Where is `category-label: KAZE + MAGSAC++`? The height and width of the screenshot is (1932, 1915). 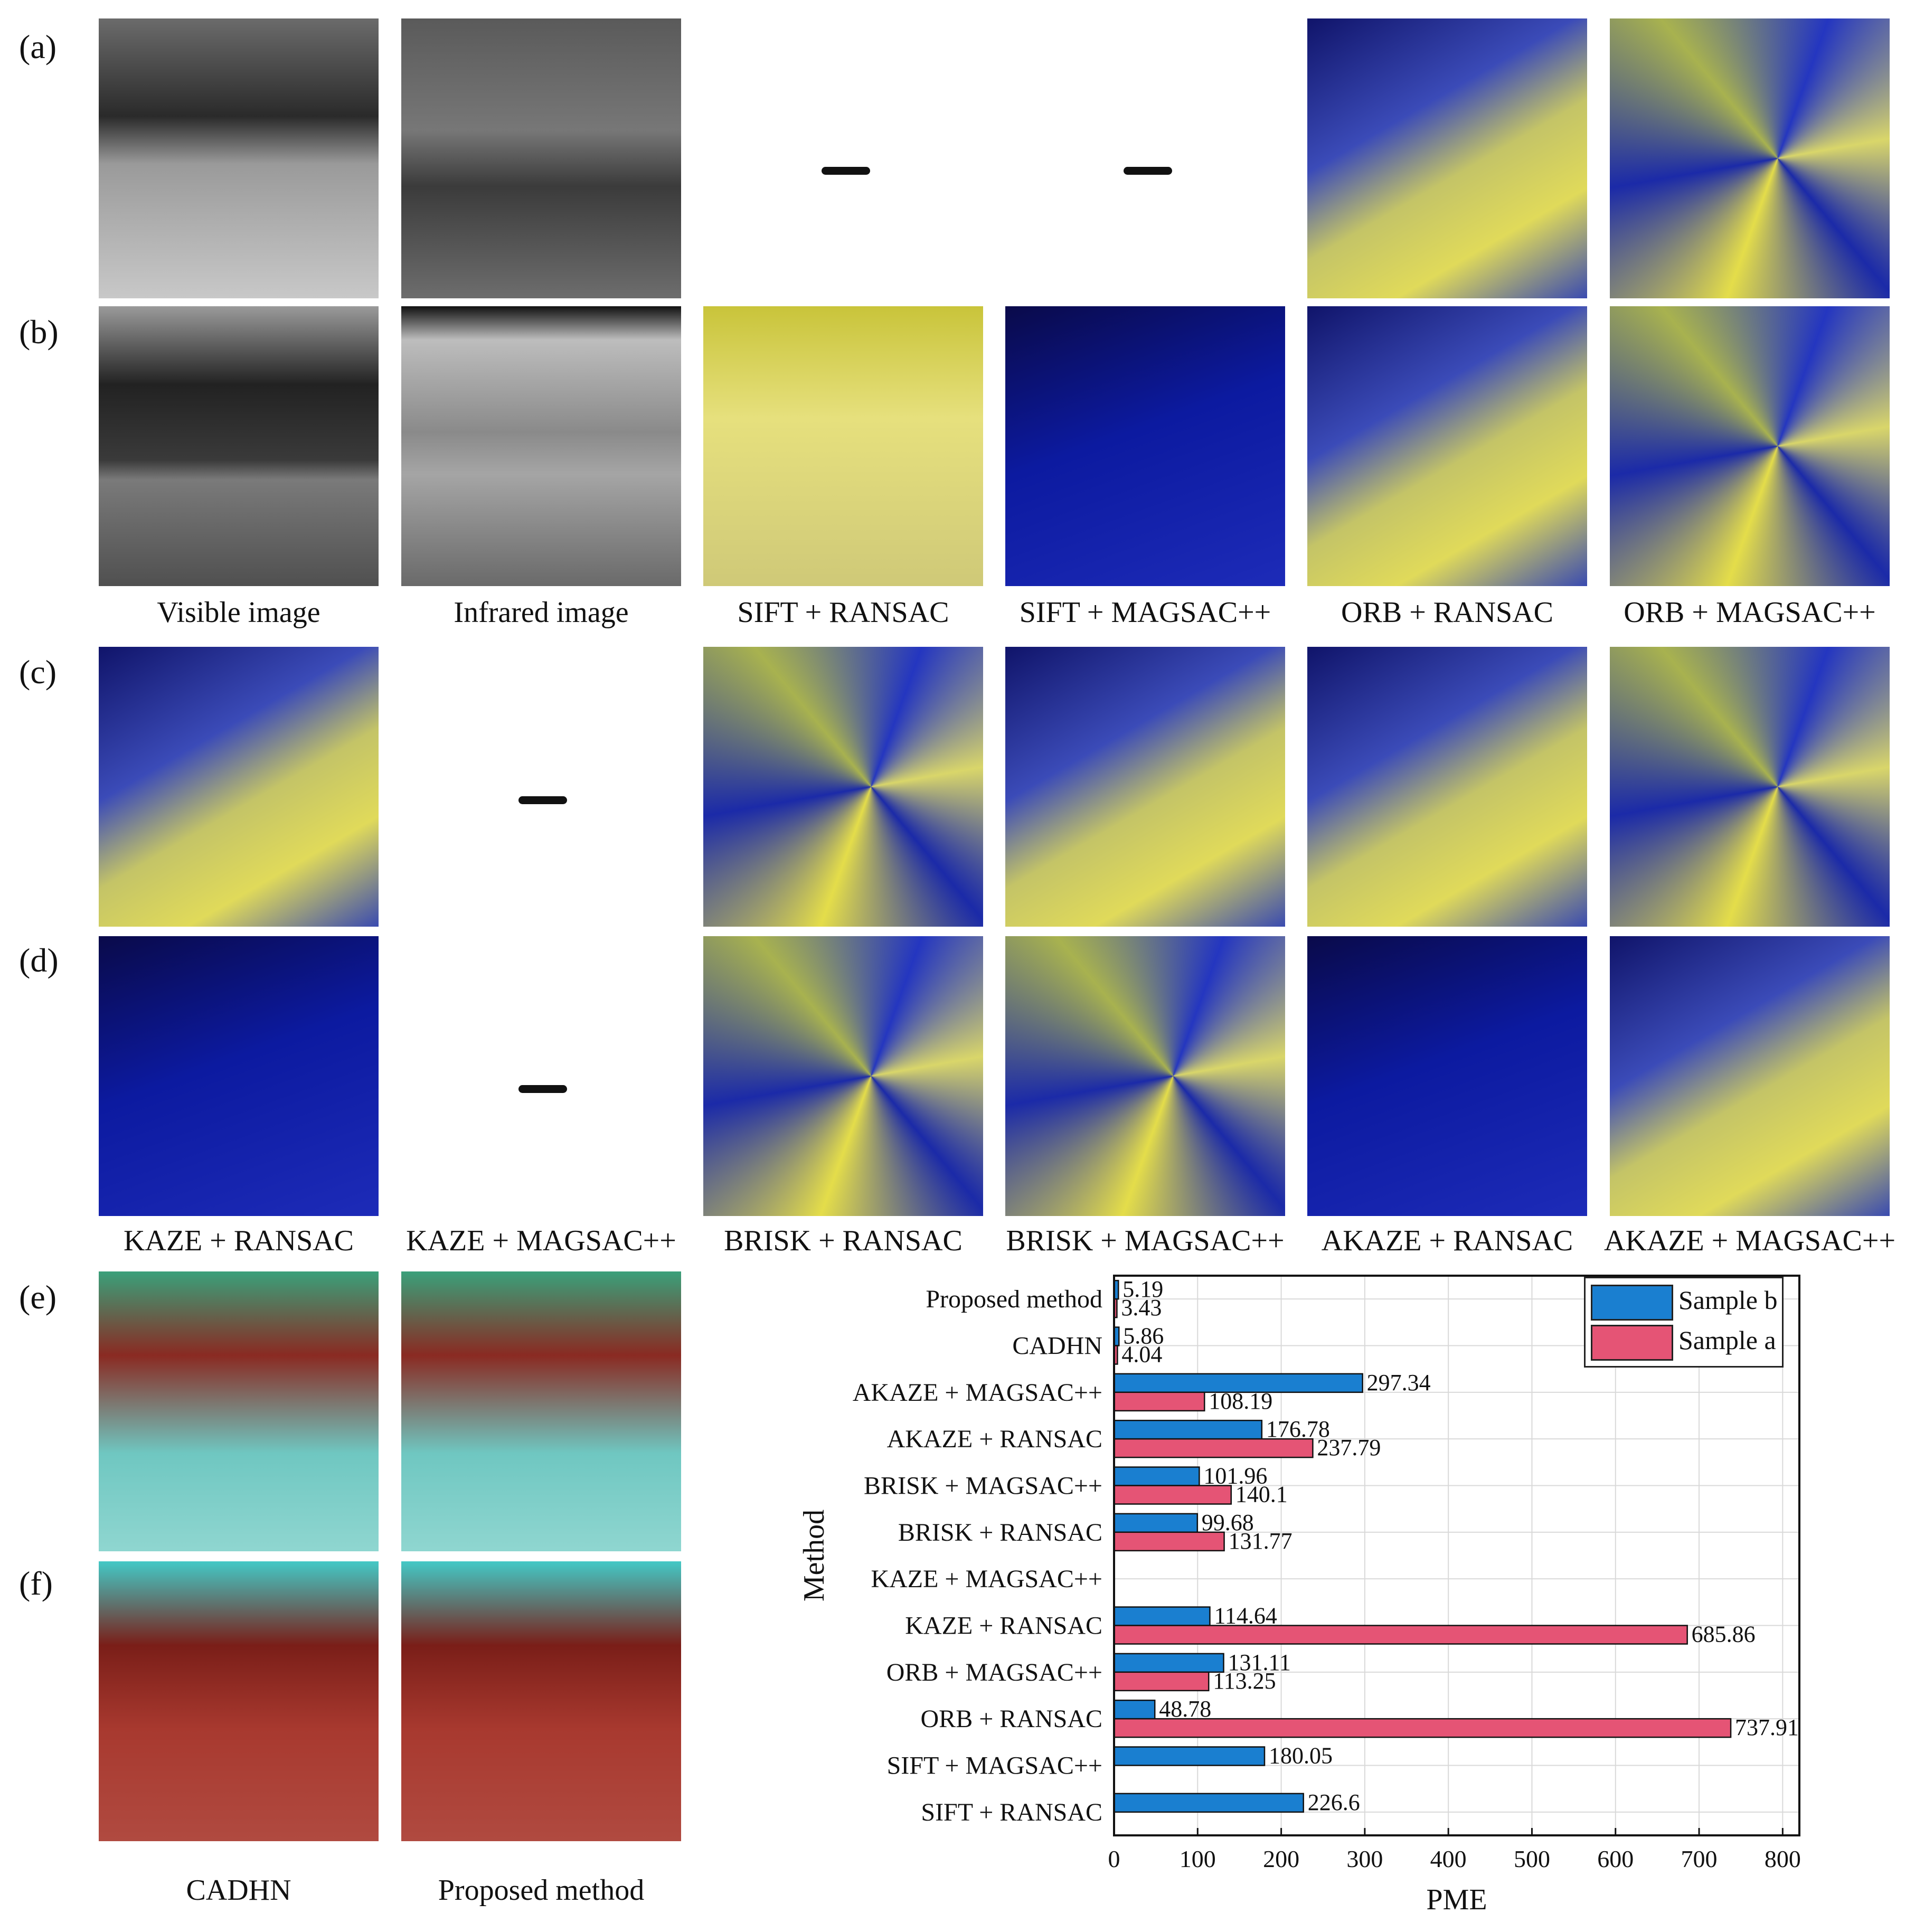
category-label: KAZE + MAGSAC++ is located at coordinates (986, 1579).